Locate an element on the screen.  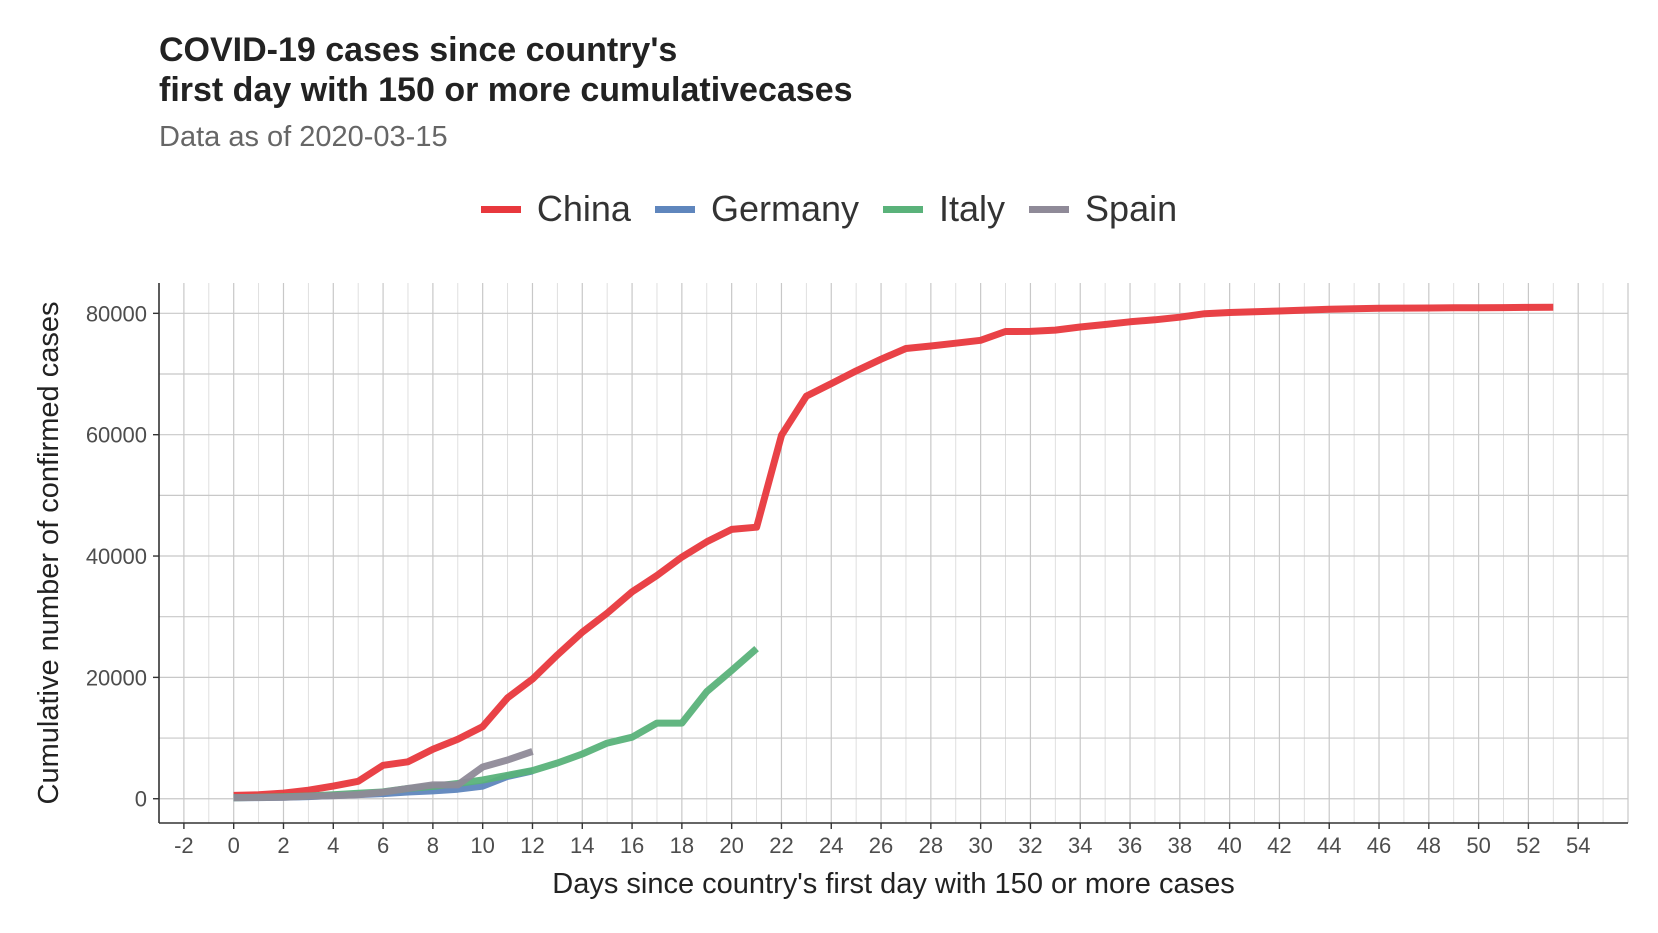
x-tick-label: 26 is located at coordinates (881, 845).